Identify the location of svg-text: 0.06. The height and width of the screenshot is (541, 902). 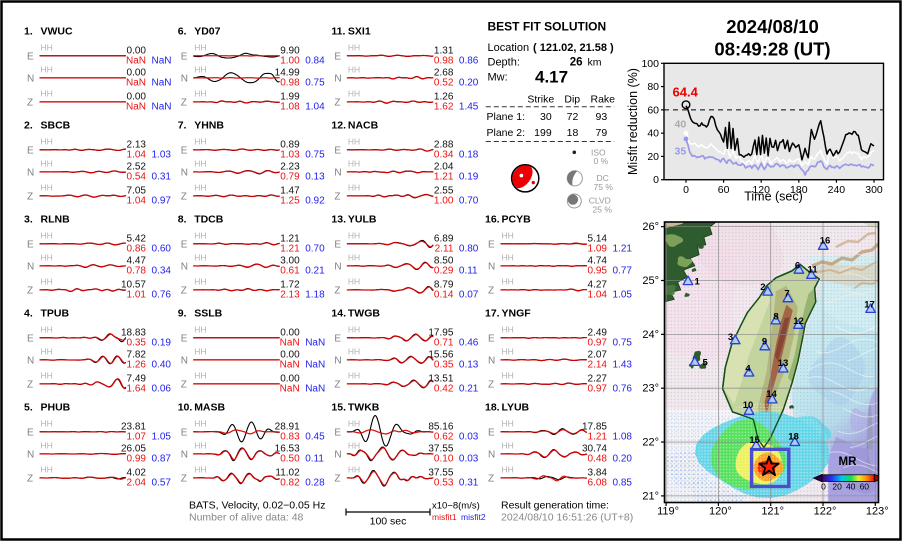
(162, 388).